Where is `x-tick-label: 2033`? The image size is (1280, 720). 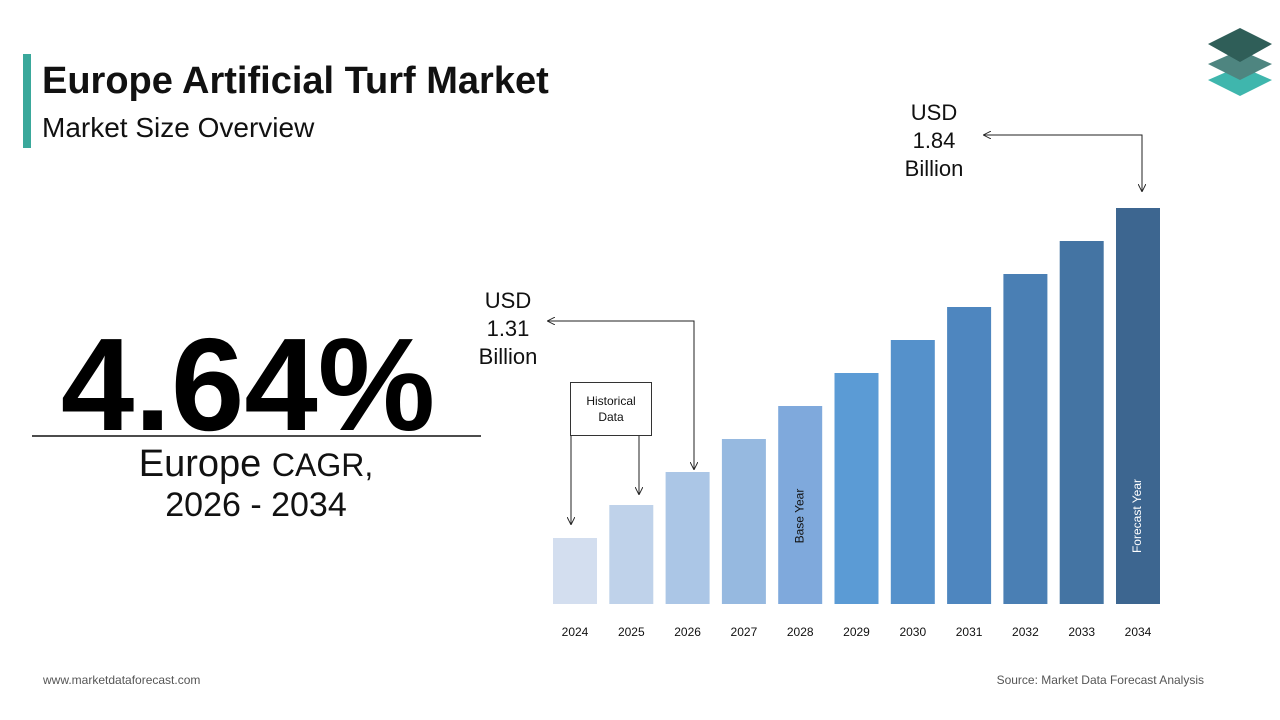 x-tick-label: 2033 is located at coordinates (1081, 632).